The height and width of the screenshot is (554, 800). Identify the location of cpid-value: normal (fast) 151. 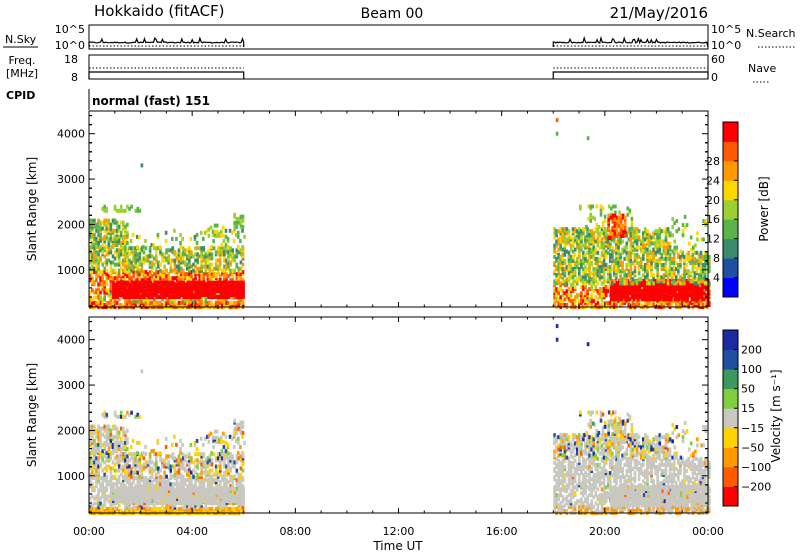
(151, 101).